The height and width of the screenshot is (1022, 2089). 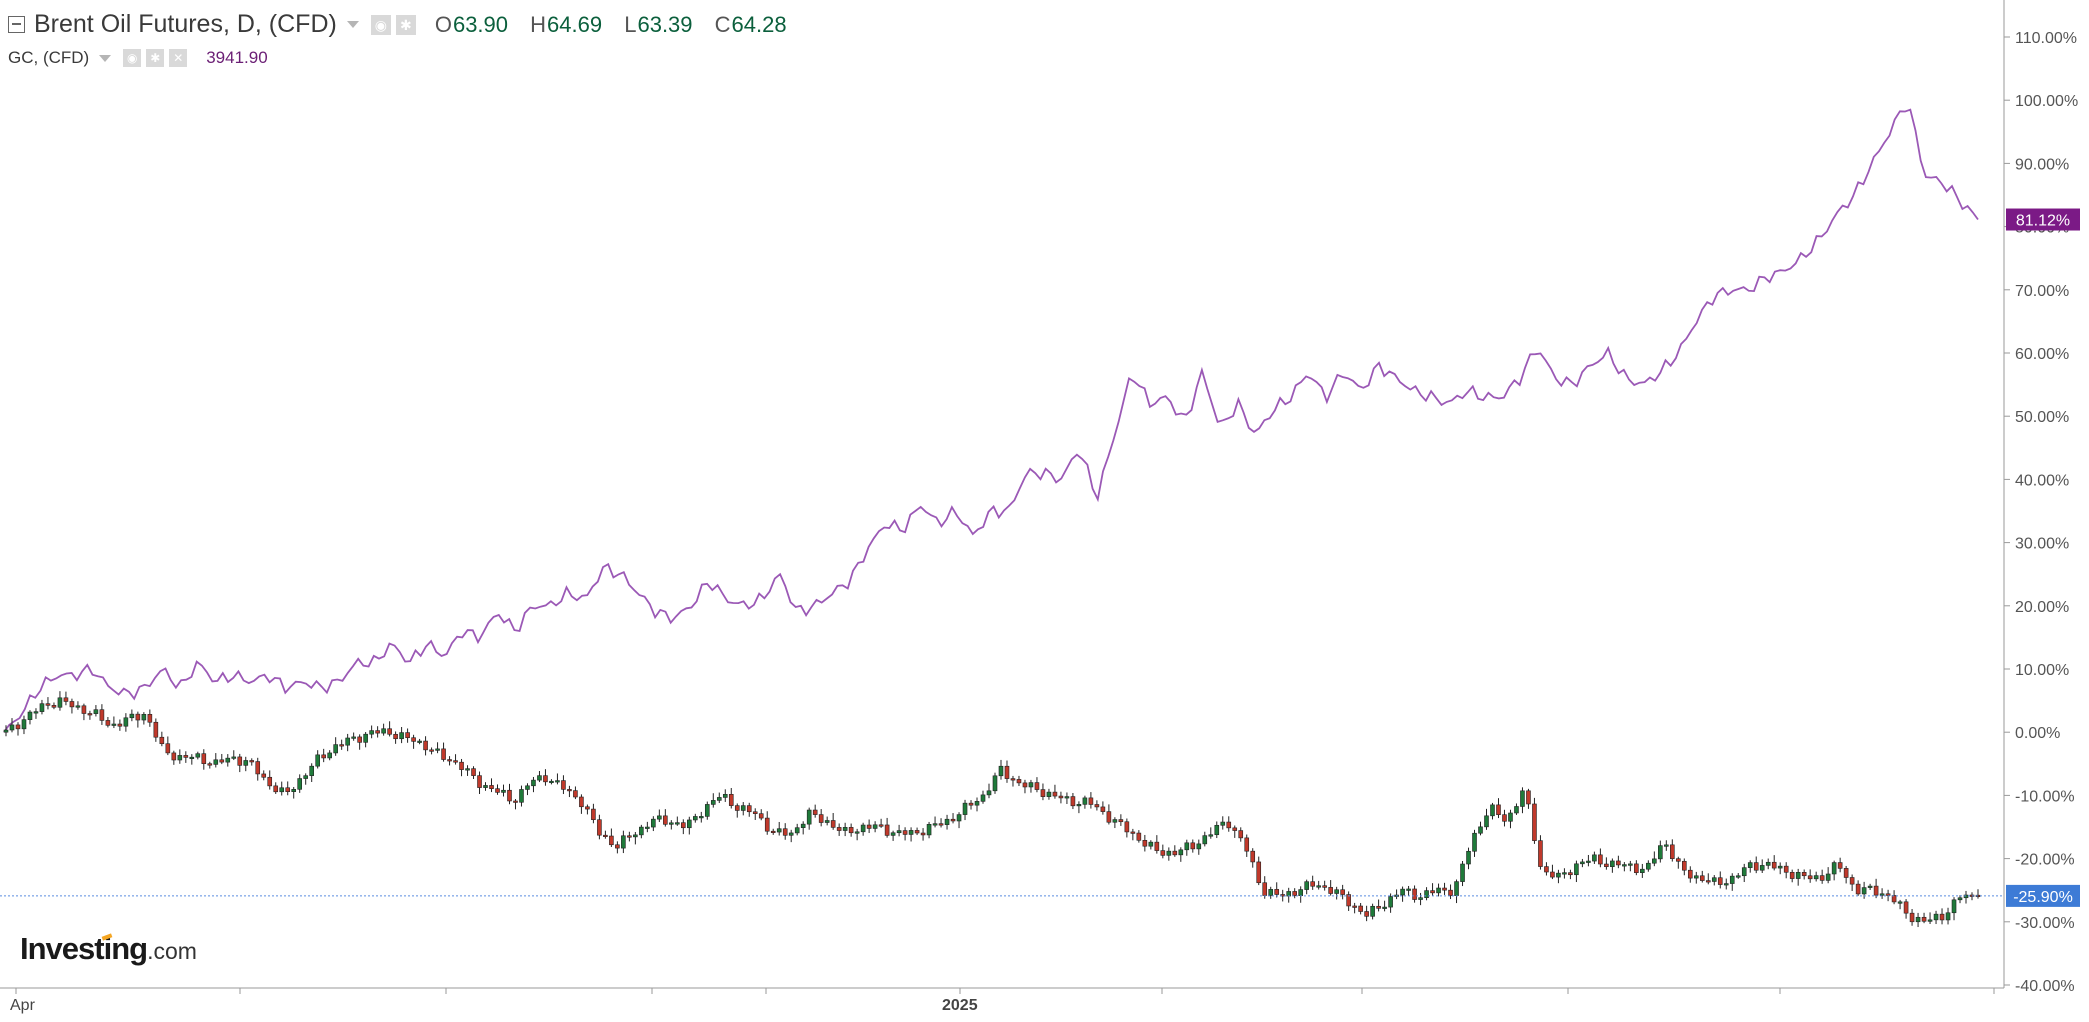 I want to click on gear-icon: ✱, so click(x=405, y=24).